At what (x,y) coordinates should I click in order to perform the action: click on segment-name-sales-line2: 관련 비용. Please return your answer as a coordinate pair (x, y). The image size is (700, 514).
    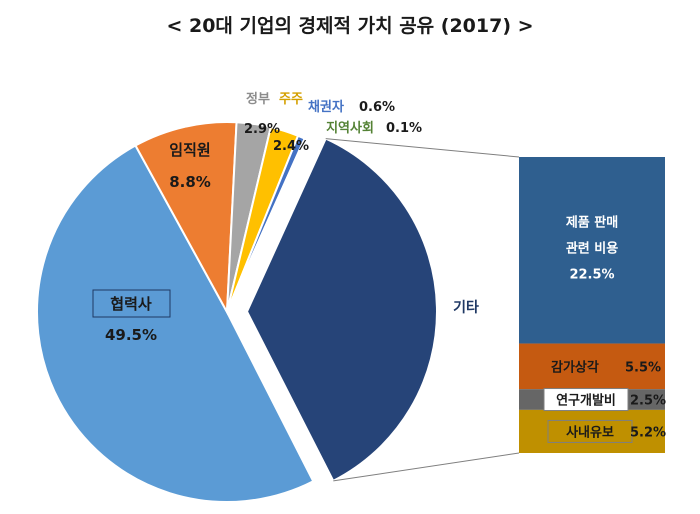
    Looking at the image, I should click on (592, 248).